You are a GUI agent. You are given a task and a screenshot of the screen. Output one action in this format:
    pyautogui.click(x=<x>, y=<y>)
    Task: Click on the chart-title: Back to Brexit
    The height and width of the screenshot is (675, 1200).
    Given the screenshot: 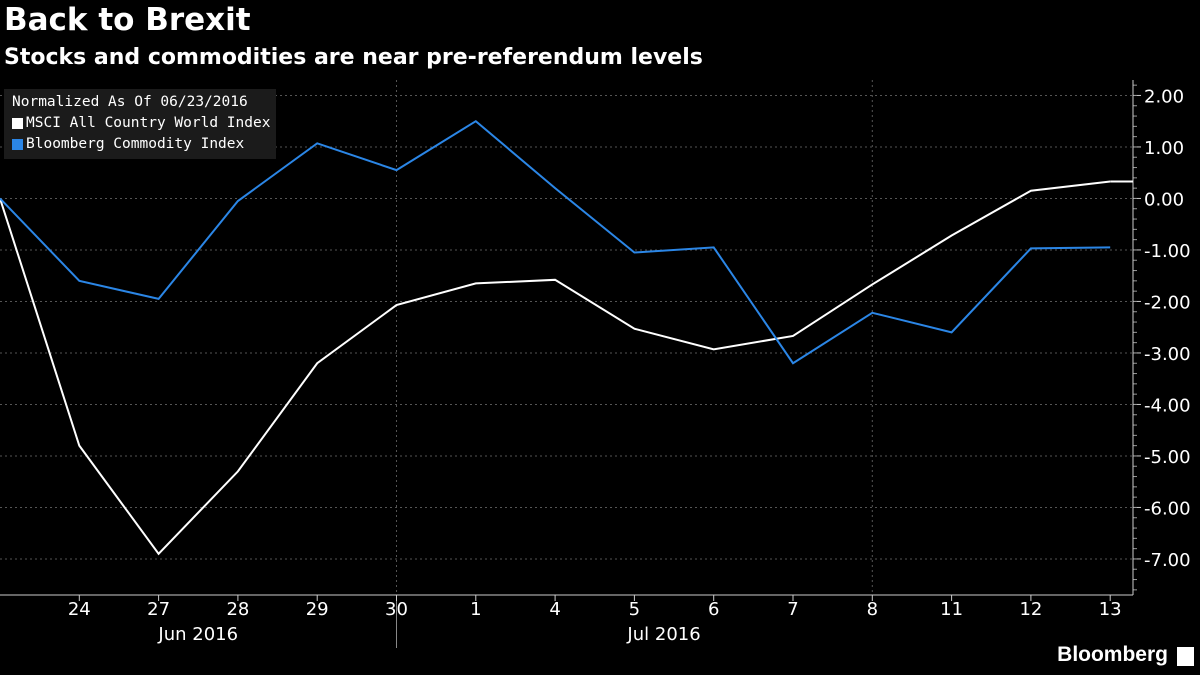 What is the action you would take?
    pyautogui.click(x=127, y=20)
    